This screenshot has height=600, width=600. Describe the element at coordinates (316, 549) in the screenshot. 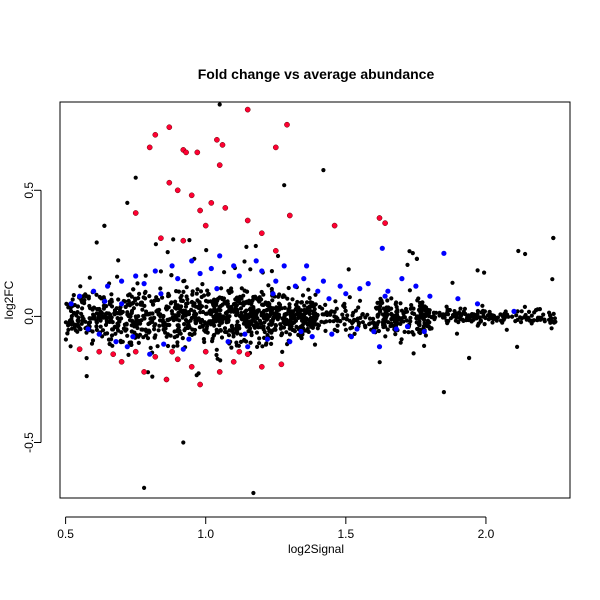

I see `x-axis-label: log2Signal` at that location.